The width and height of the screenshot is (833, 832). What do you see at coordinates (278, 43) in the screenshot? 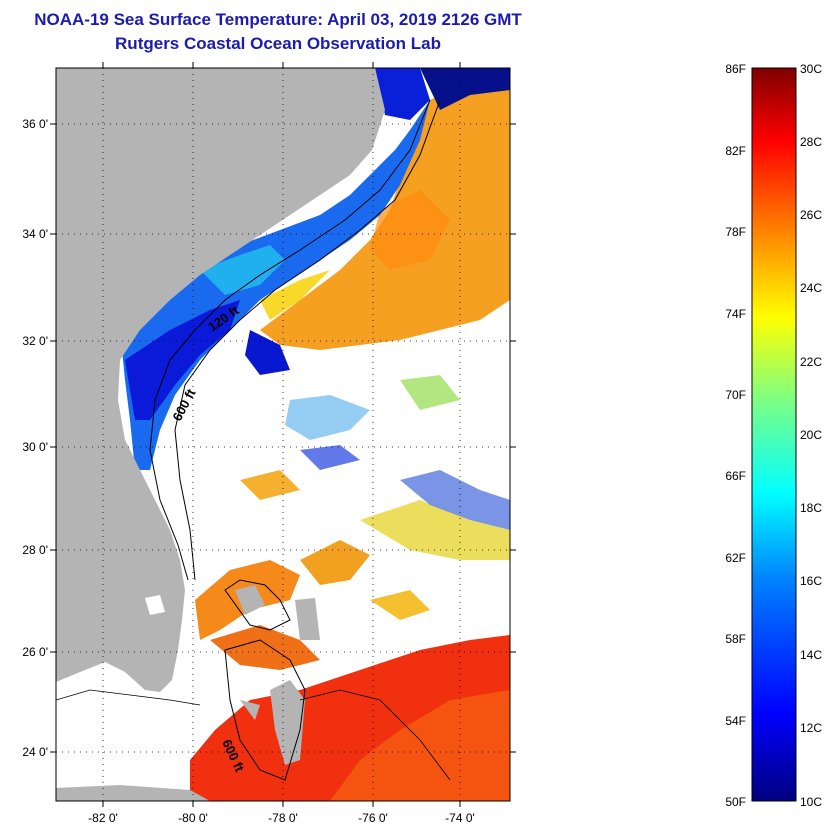
I see `map-subtitle: Rutgers Coastal Ocean Observation Lab` at bounding box center [278, 43].